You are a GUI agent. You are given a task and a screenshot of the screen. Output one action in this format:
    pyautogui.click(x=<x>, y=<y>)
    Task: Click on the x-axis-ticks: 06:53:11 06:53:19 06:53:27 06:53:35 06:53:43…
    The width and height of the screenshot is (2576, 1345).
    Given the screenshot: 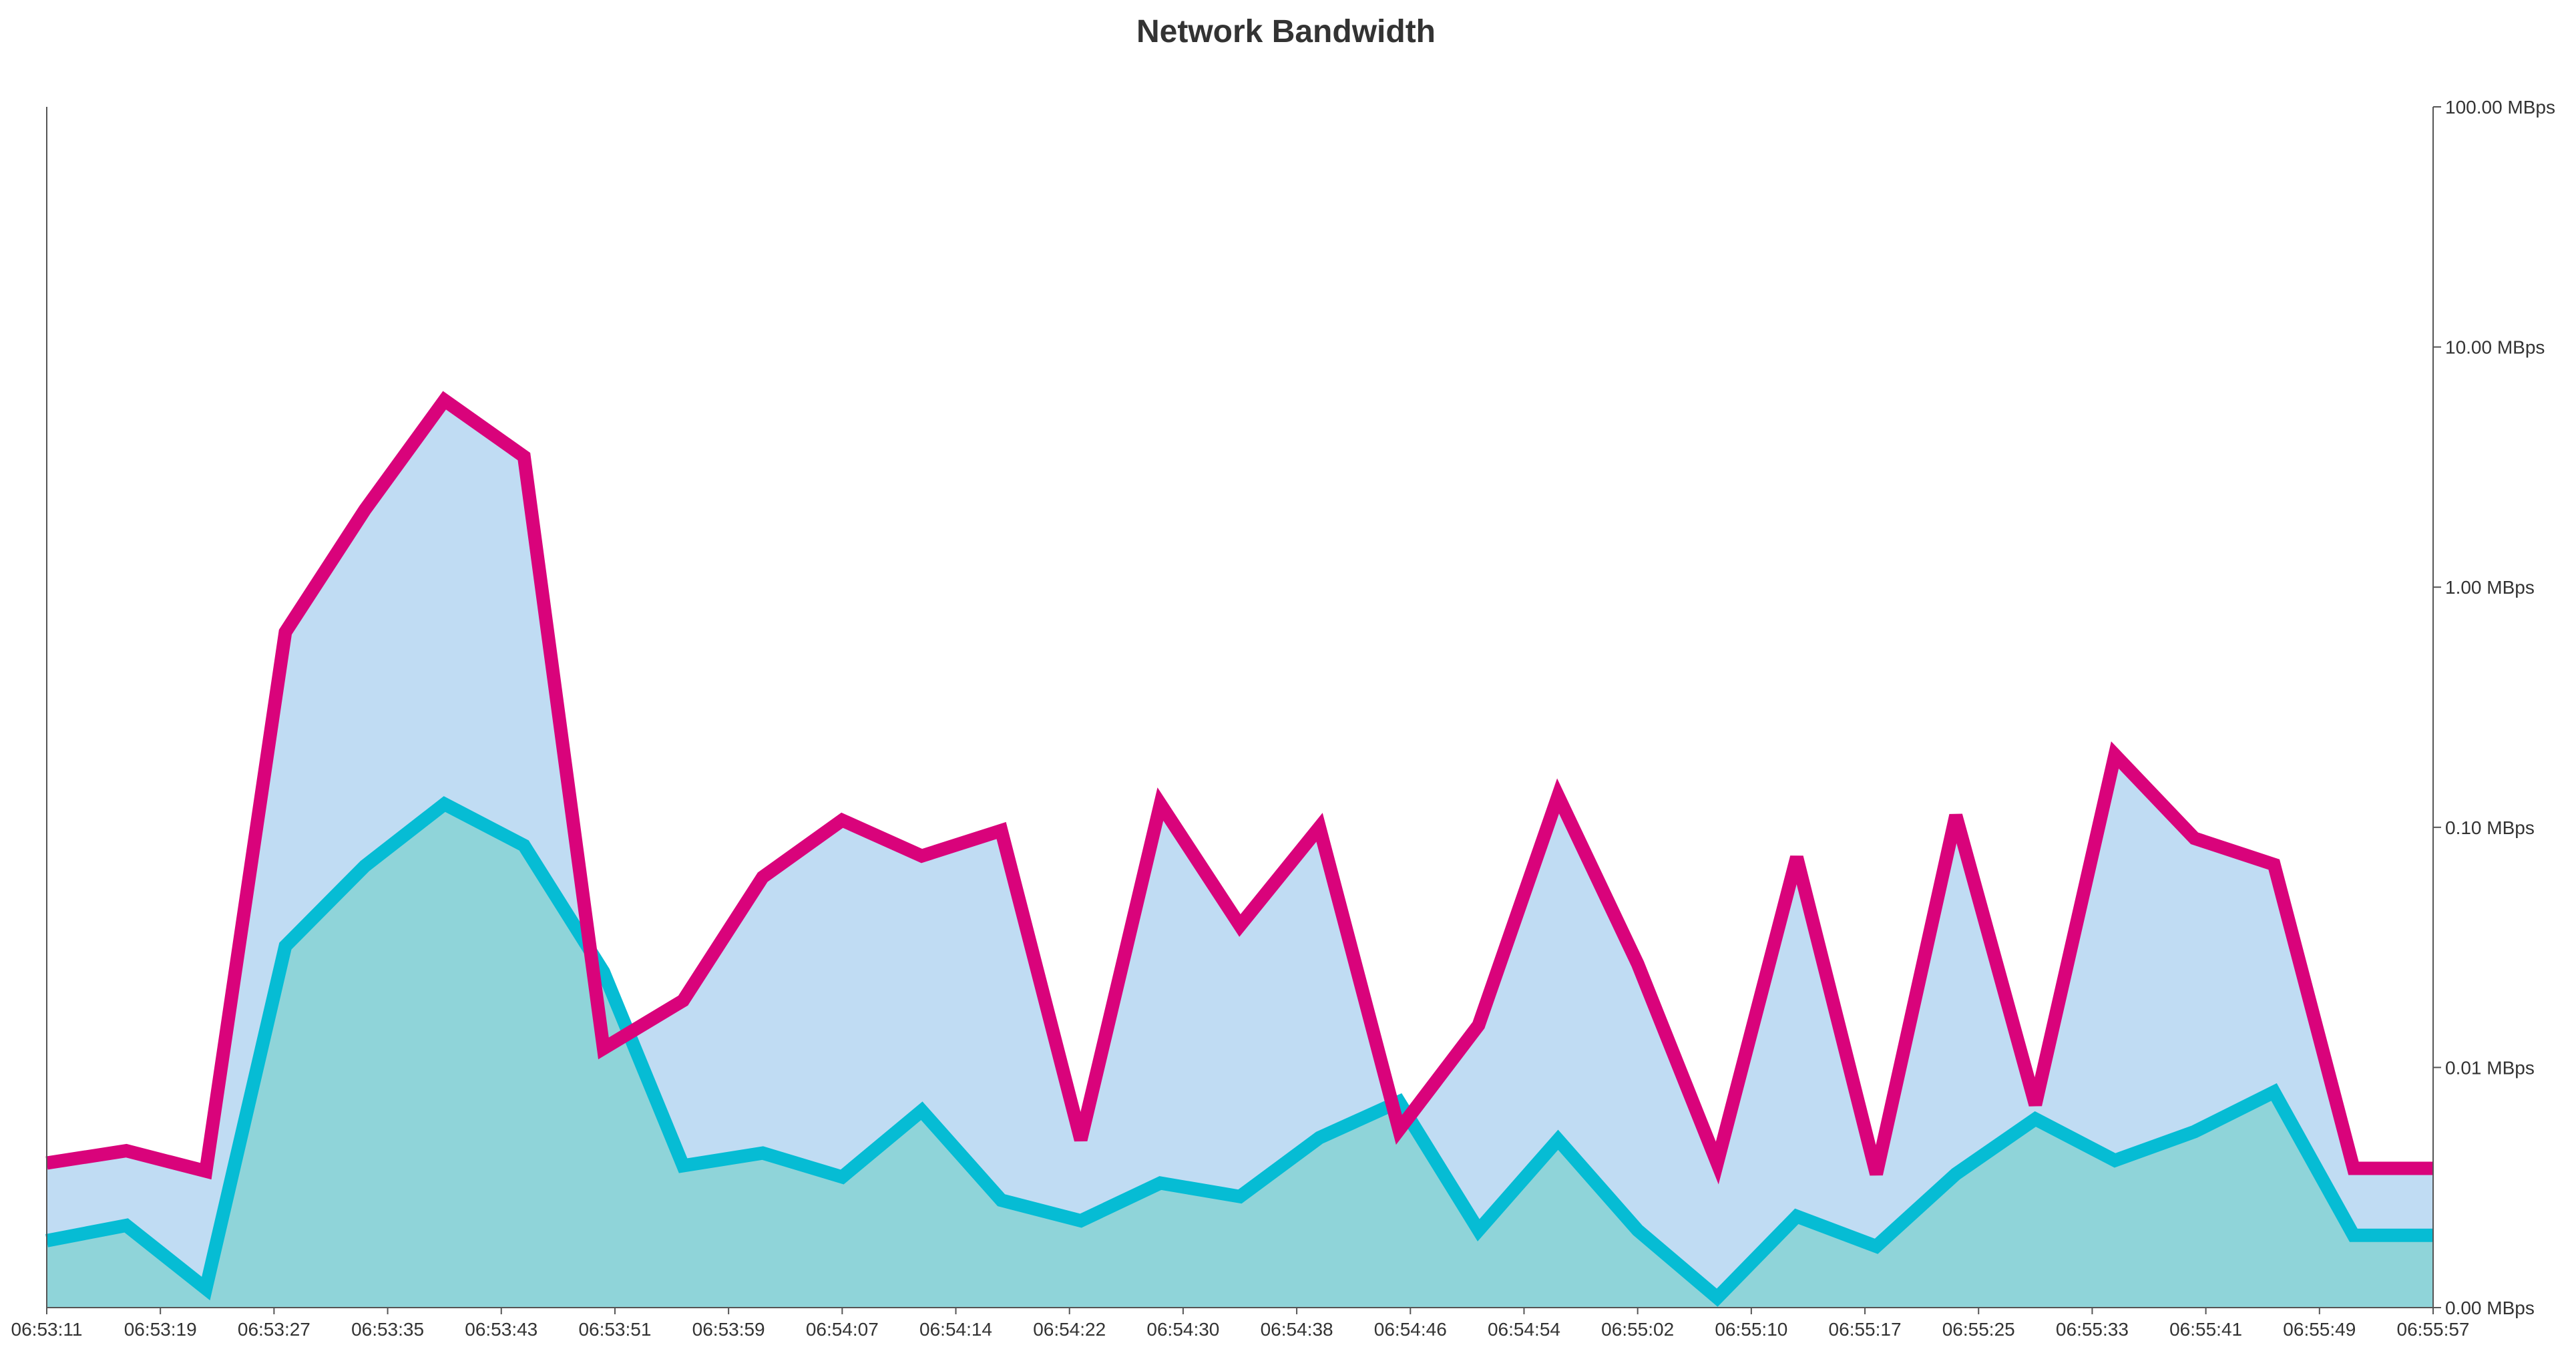 What is the action you would take?
    pyautogui.click(x=1240, y=1324)
    